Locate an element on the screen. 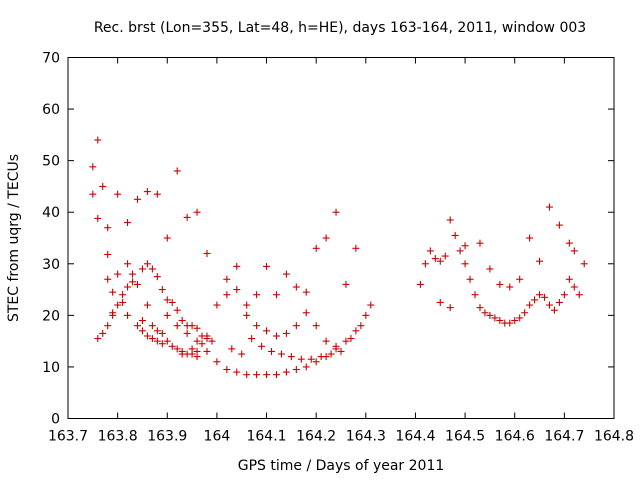 Image resolution: width=640 pixels, height=480 pixels. x-tick-label: 164 is located at coordinates (217, 437).